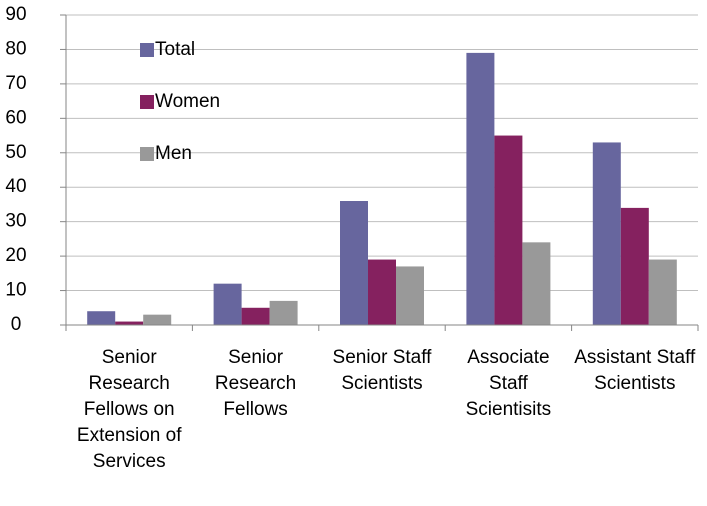 This screenshot has width=707, height=506. Describe the element at coordinates (16, 324) in the screenshot. I see `y-tick-label: 0` at that location.